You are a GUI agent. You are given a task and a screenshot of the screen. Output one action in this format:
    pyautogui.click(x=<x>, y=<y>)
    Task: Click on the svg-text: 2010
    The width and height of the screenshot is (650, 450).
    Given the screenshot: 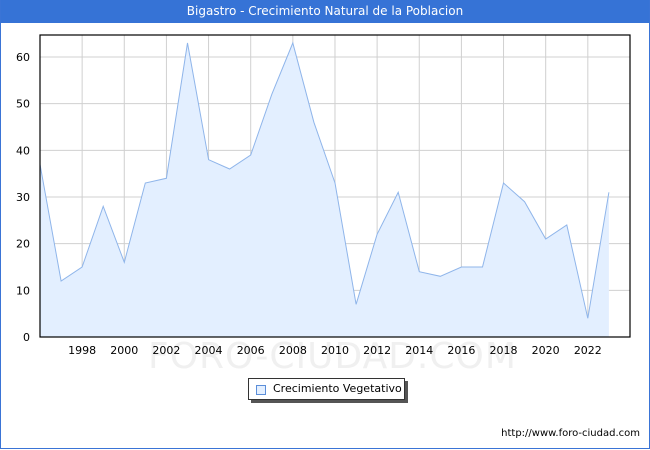 What is the action you would take?
    pyautogui.click(x=335, y=350)
    